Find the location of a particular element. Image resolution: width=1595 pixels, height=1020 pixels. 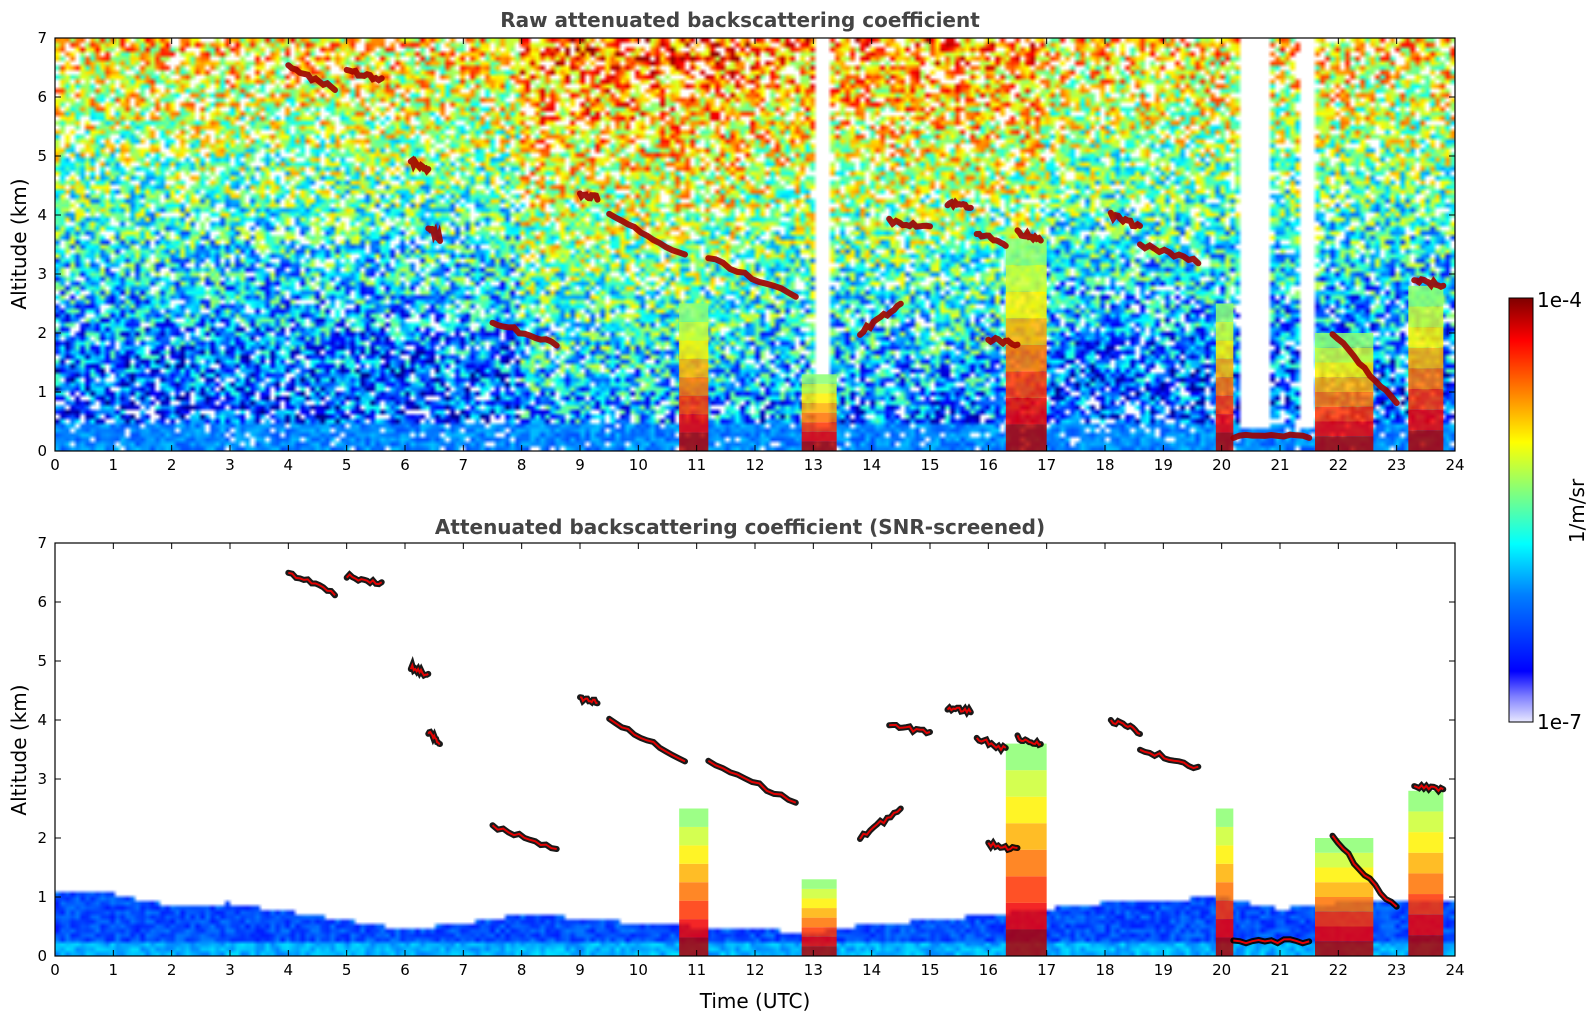

x-tick-label: 21 is located at coordinates (1279, 970).